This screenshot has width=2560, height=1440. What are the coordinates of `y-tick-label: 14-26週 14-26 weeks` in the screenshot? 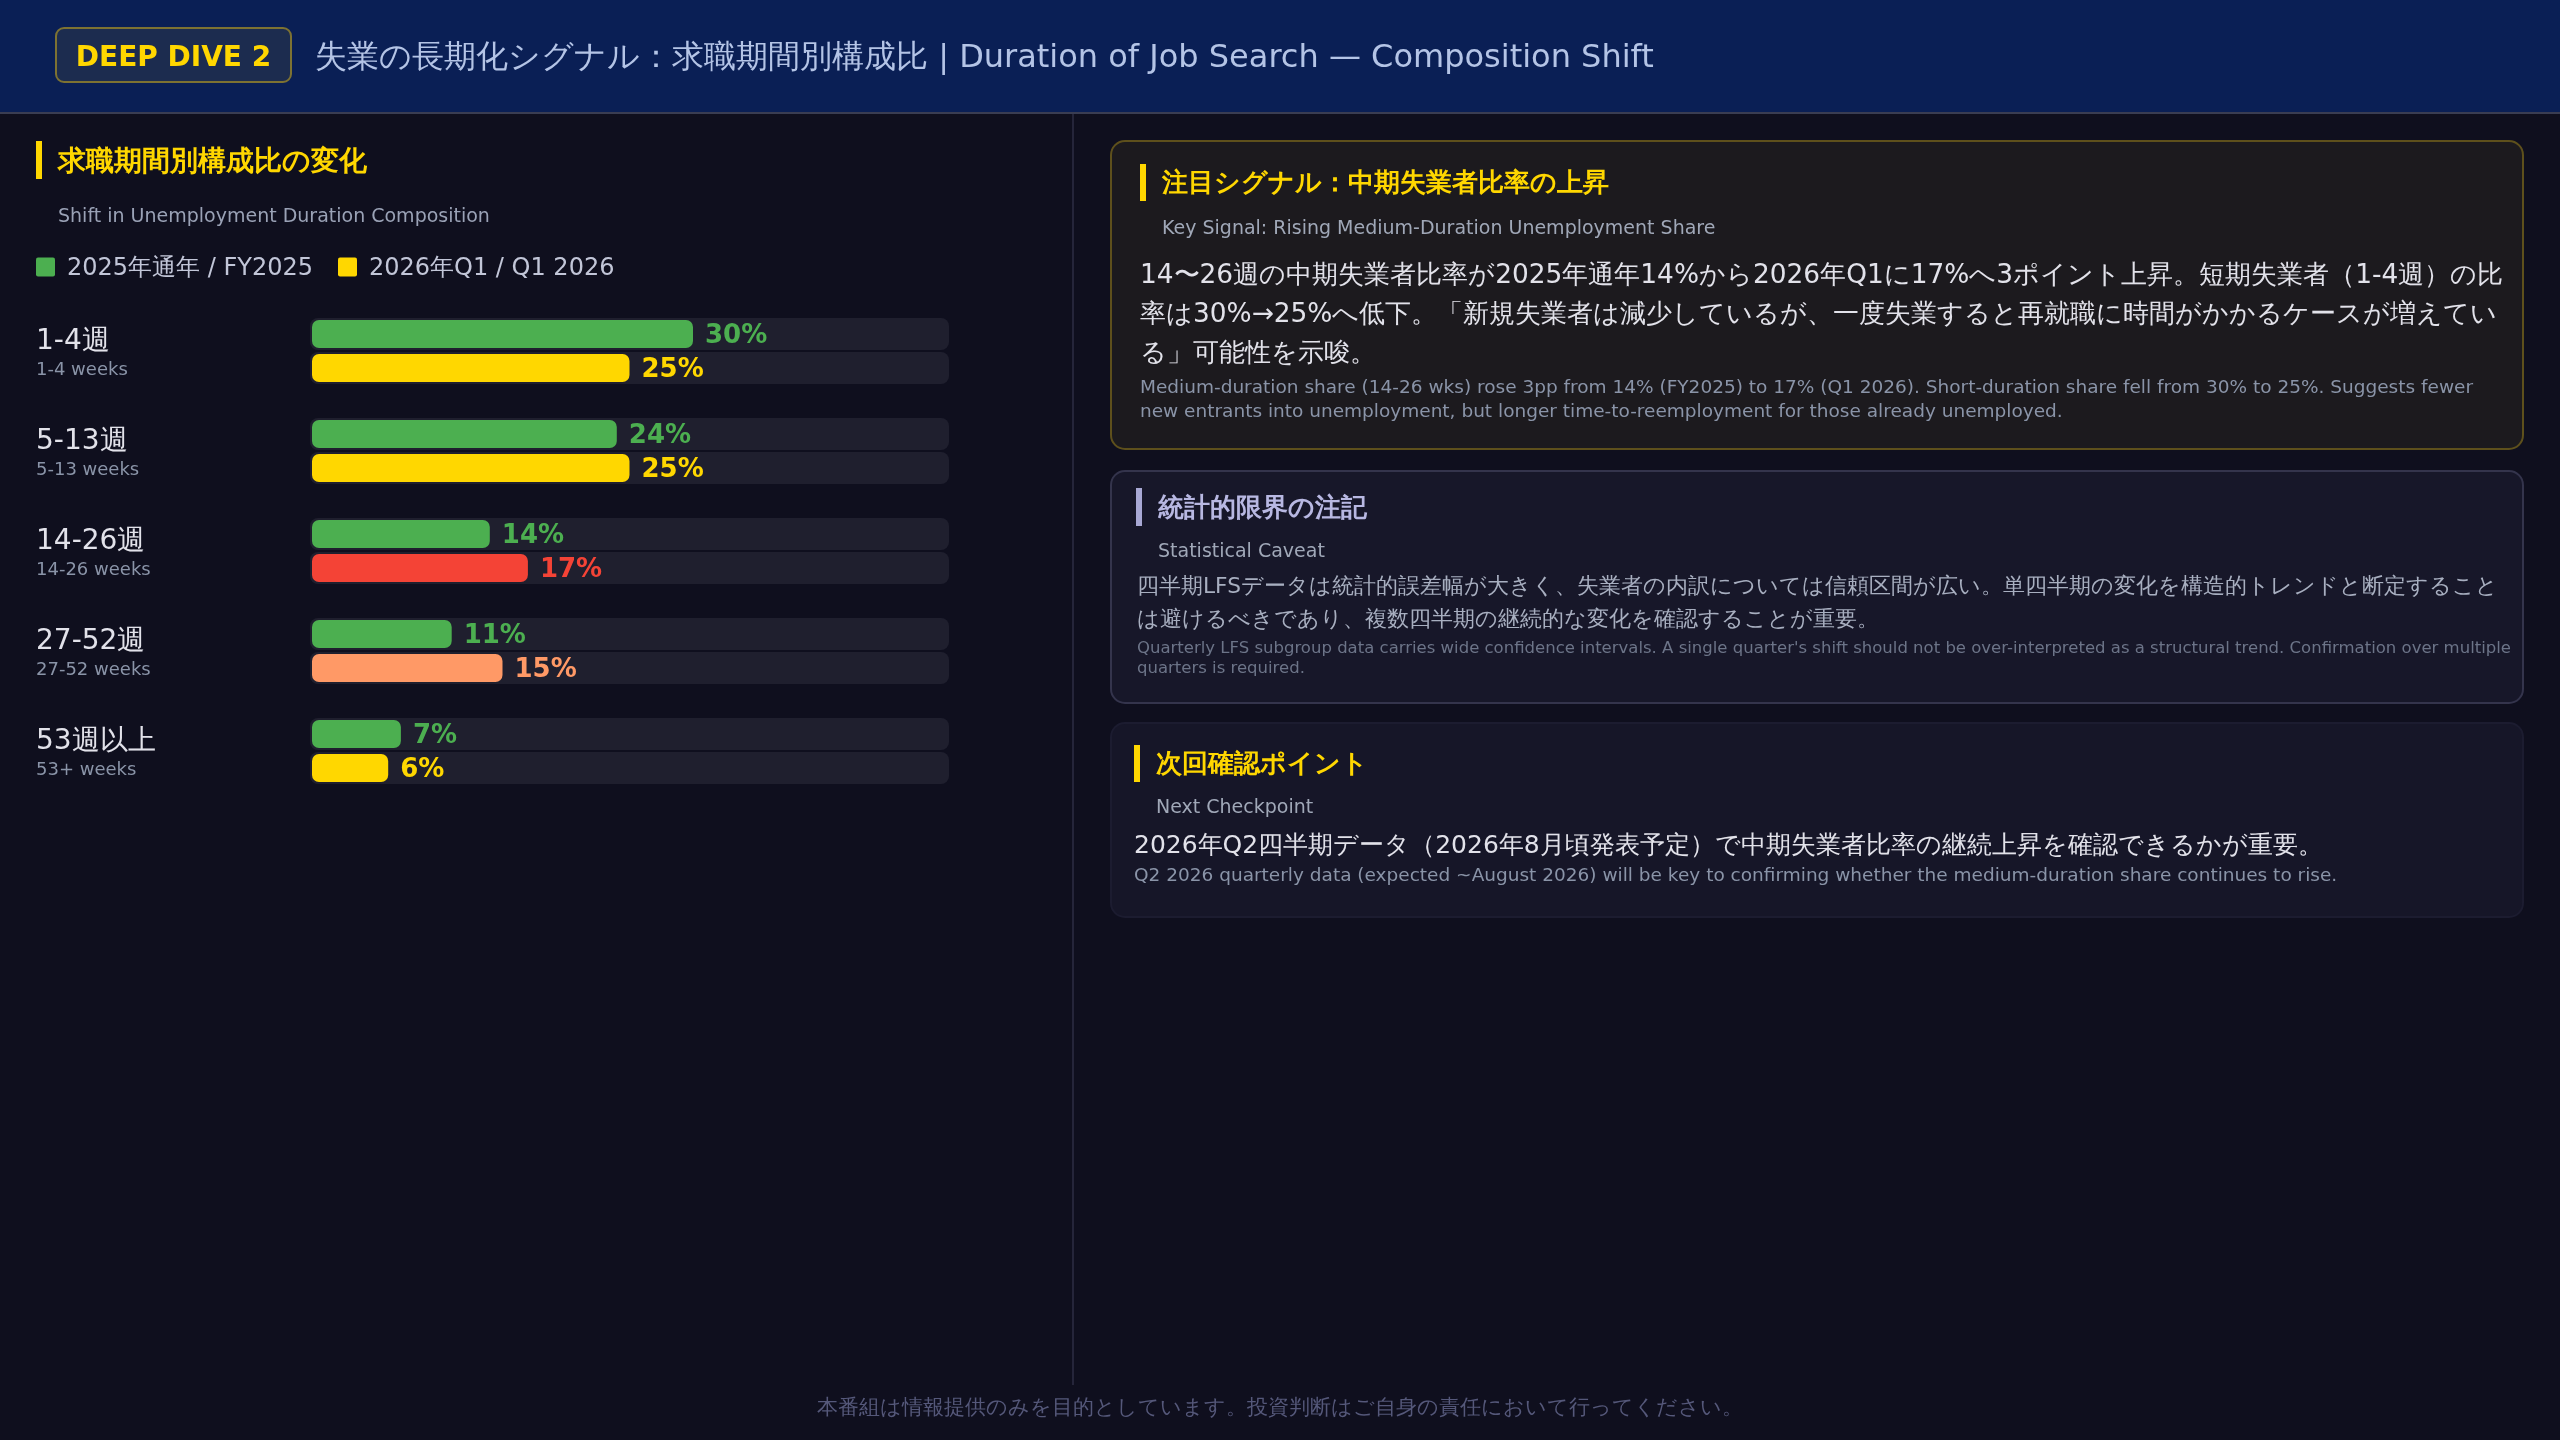 It's located at (93, 550).